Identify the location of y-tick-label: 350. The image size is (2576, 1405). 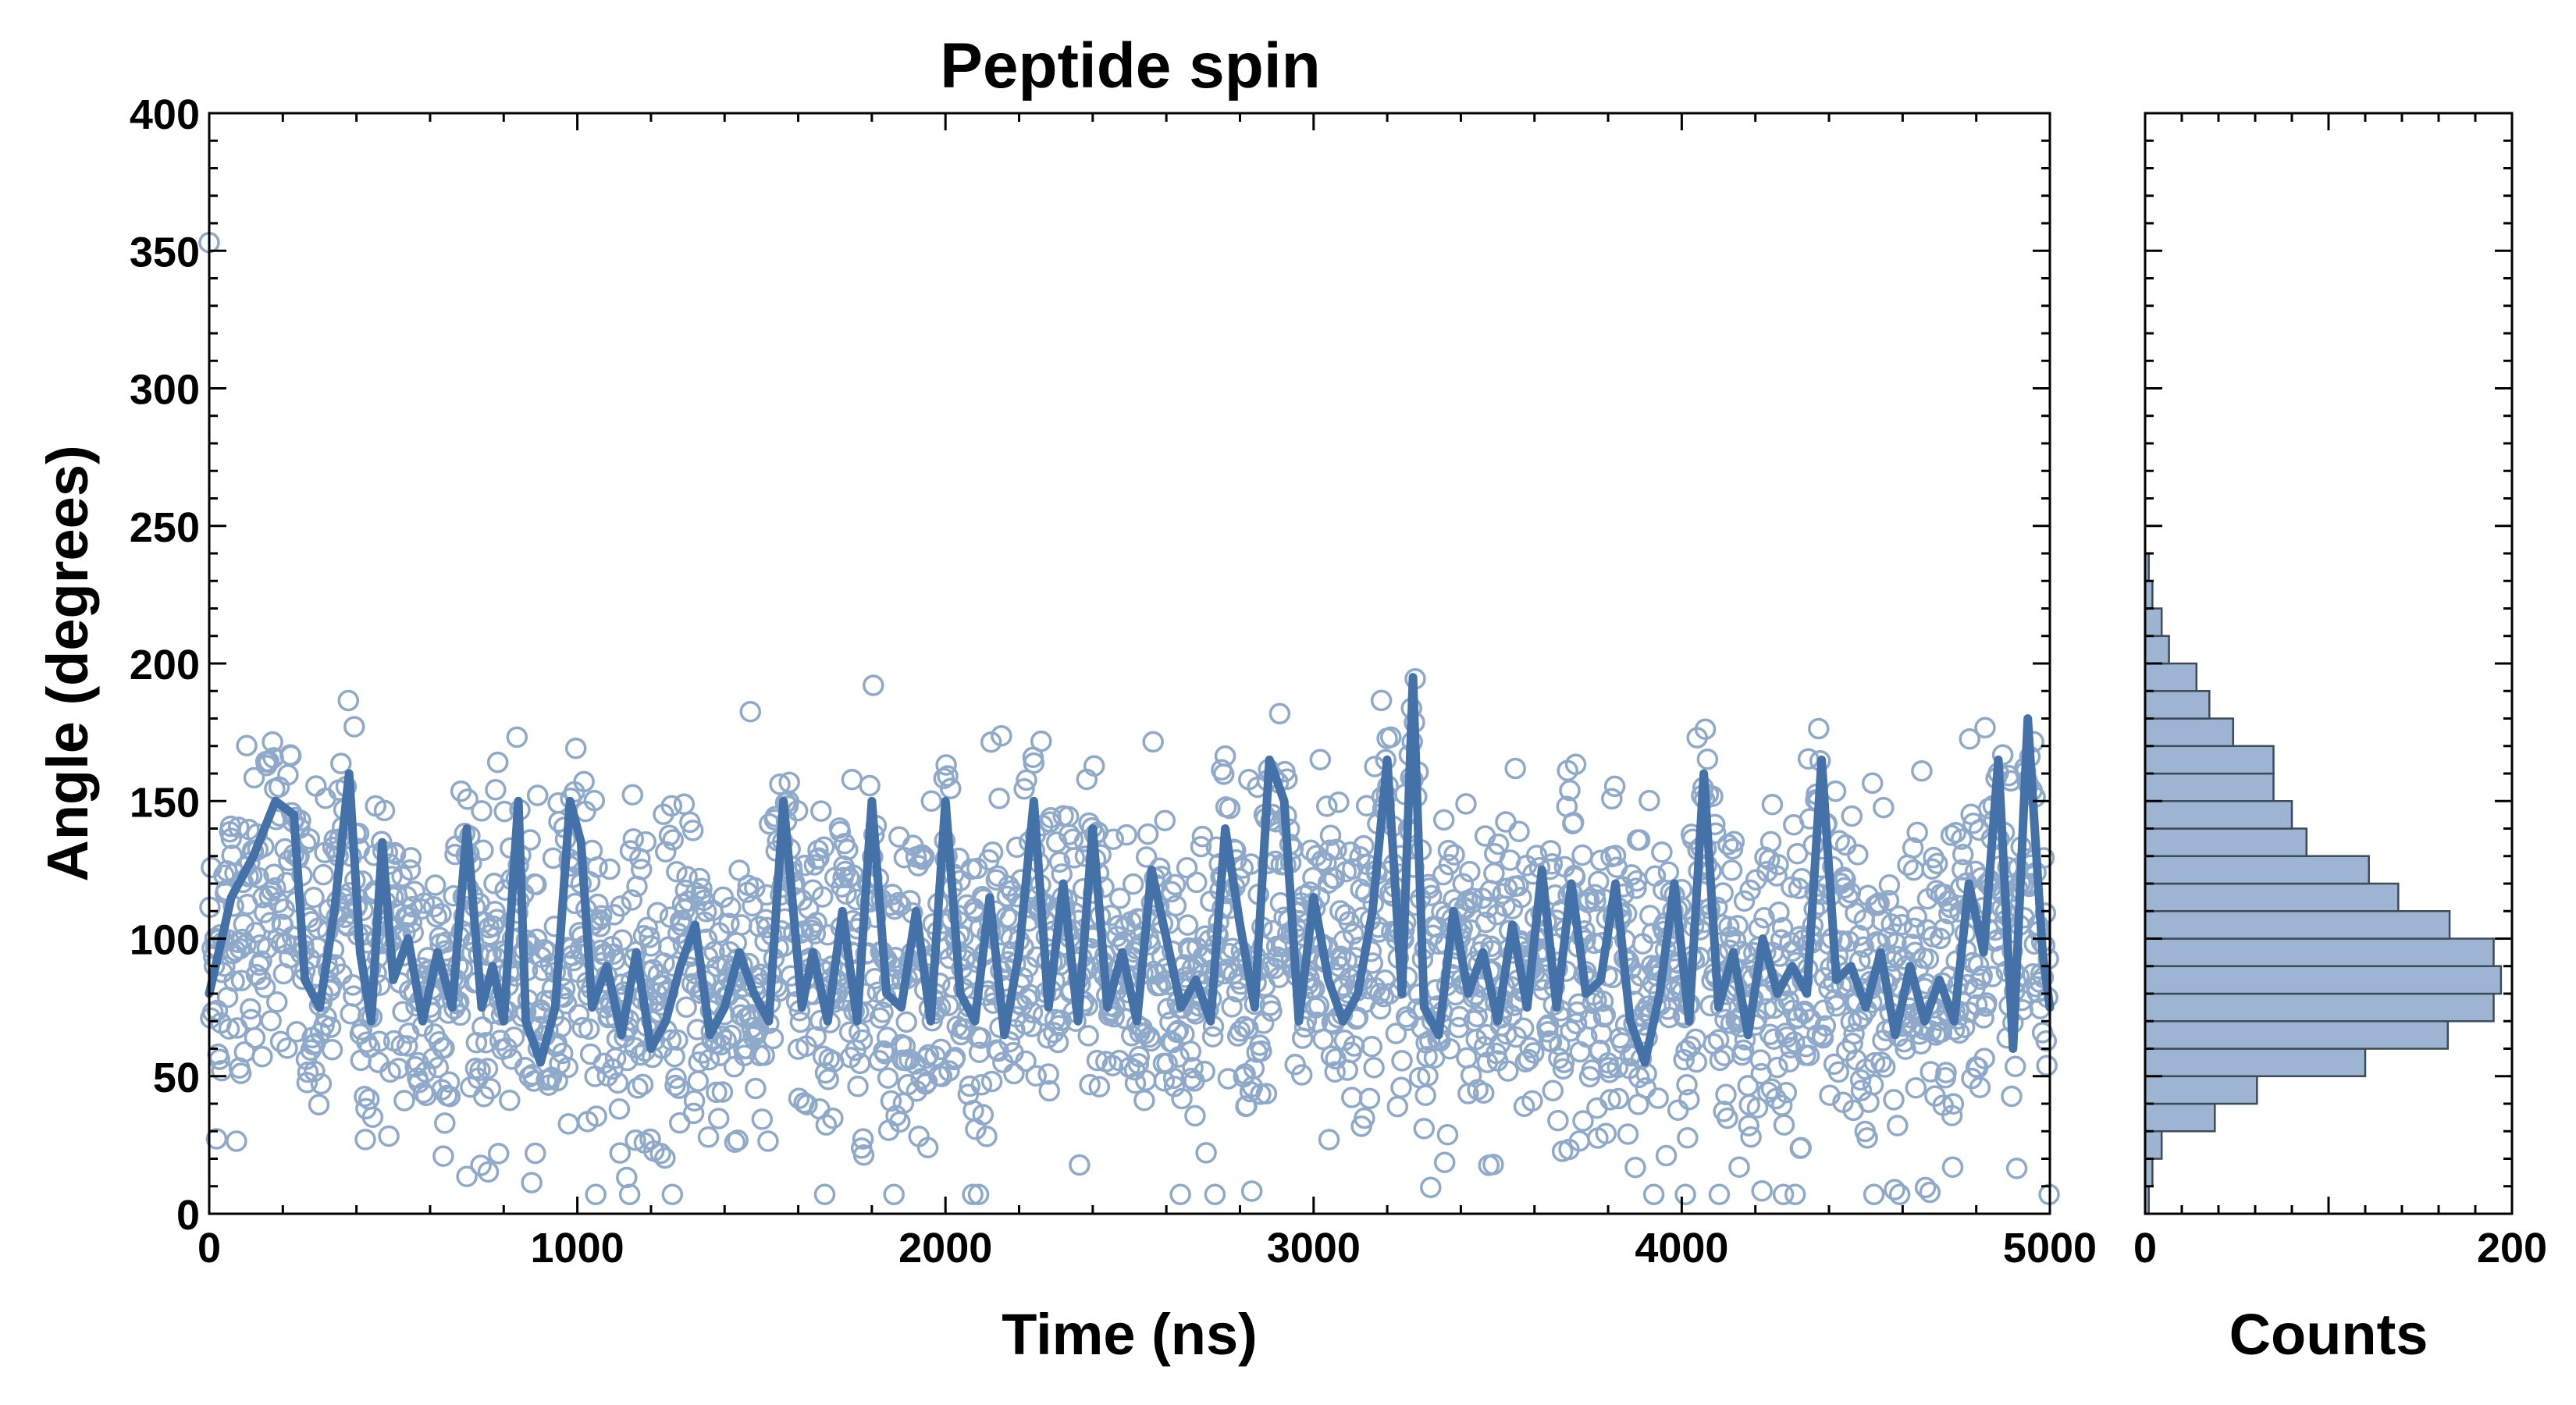
(165, 253).